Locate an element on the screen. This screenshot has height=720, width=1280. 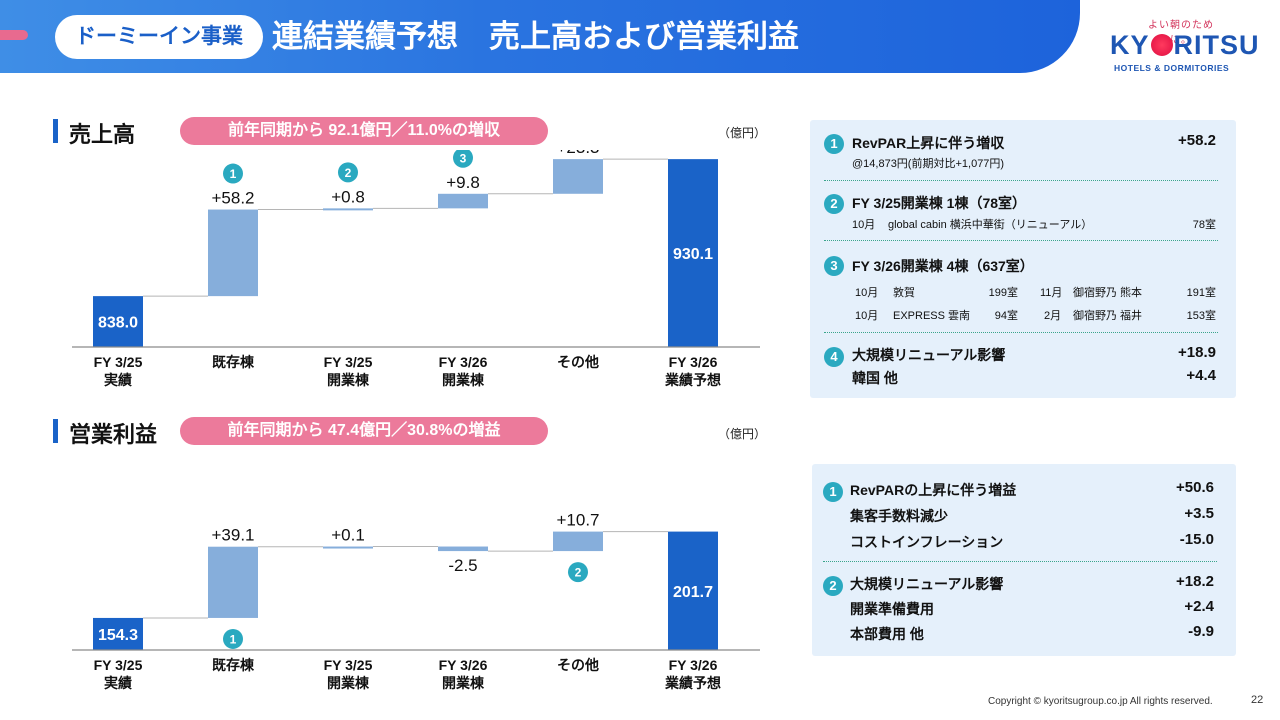
bar-value-label: +0.8 is located at coordinates (348, 196).